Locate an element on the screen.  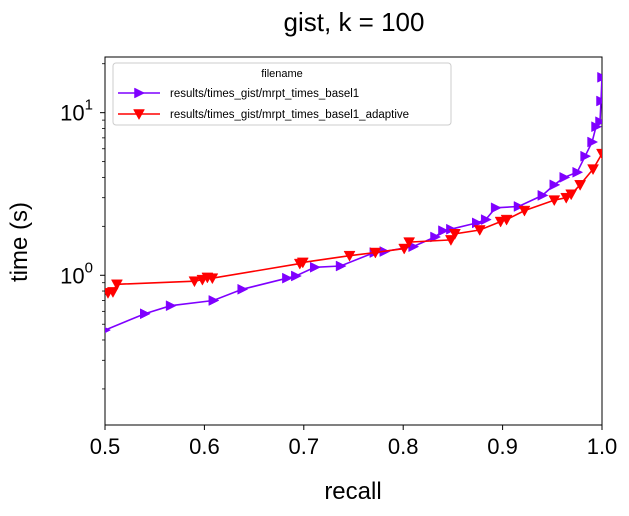
x-tick-label: 1.0 is located at coordinates (602, 446).